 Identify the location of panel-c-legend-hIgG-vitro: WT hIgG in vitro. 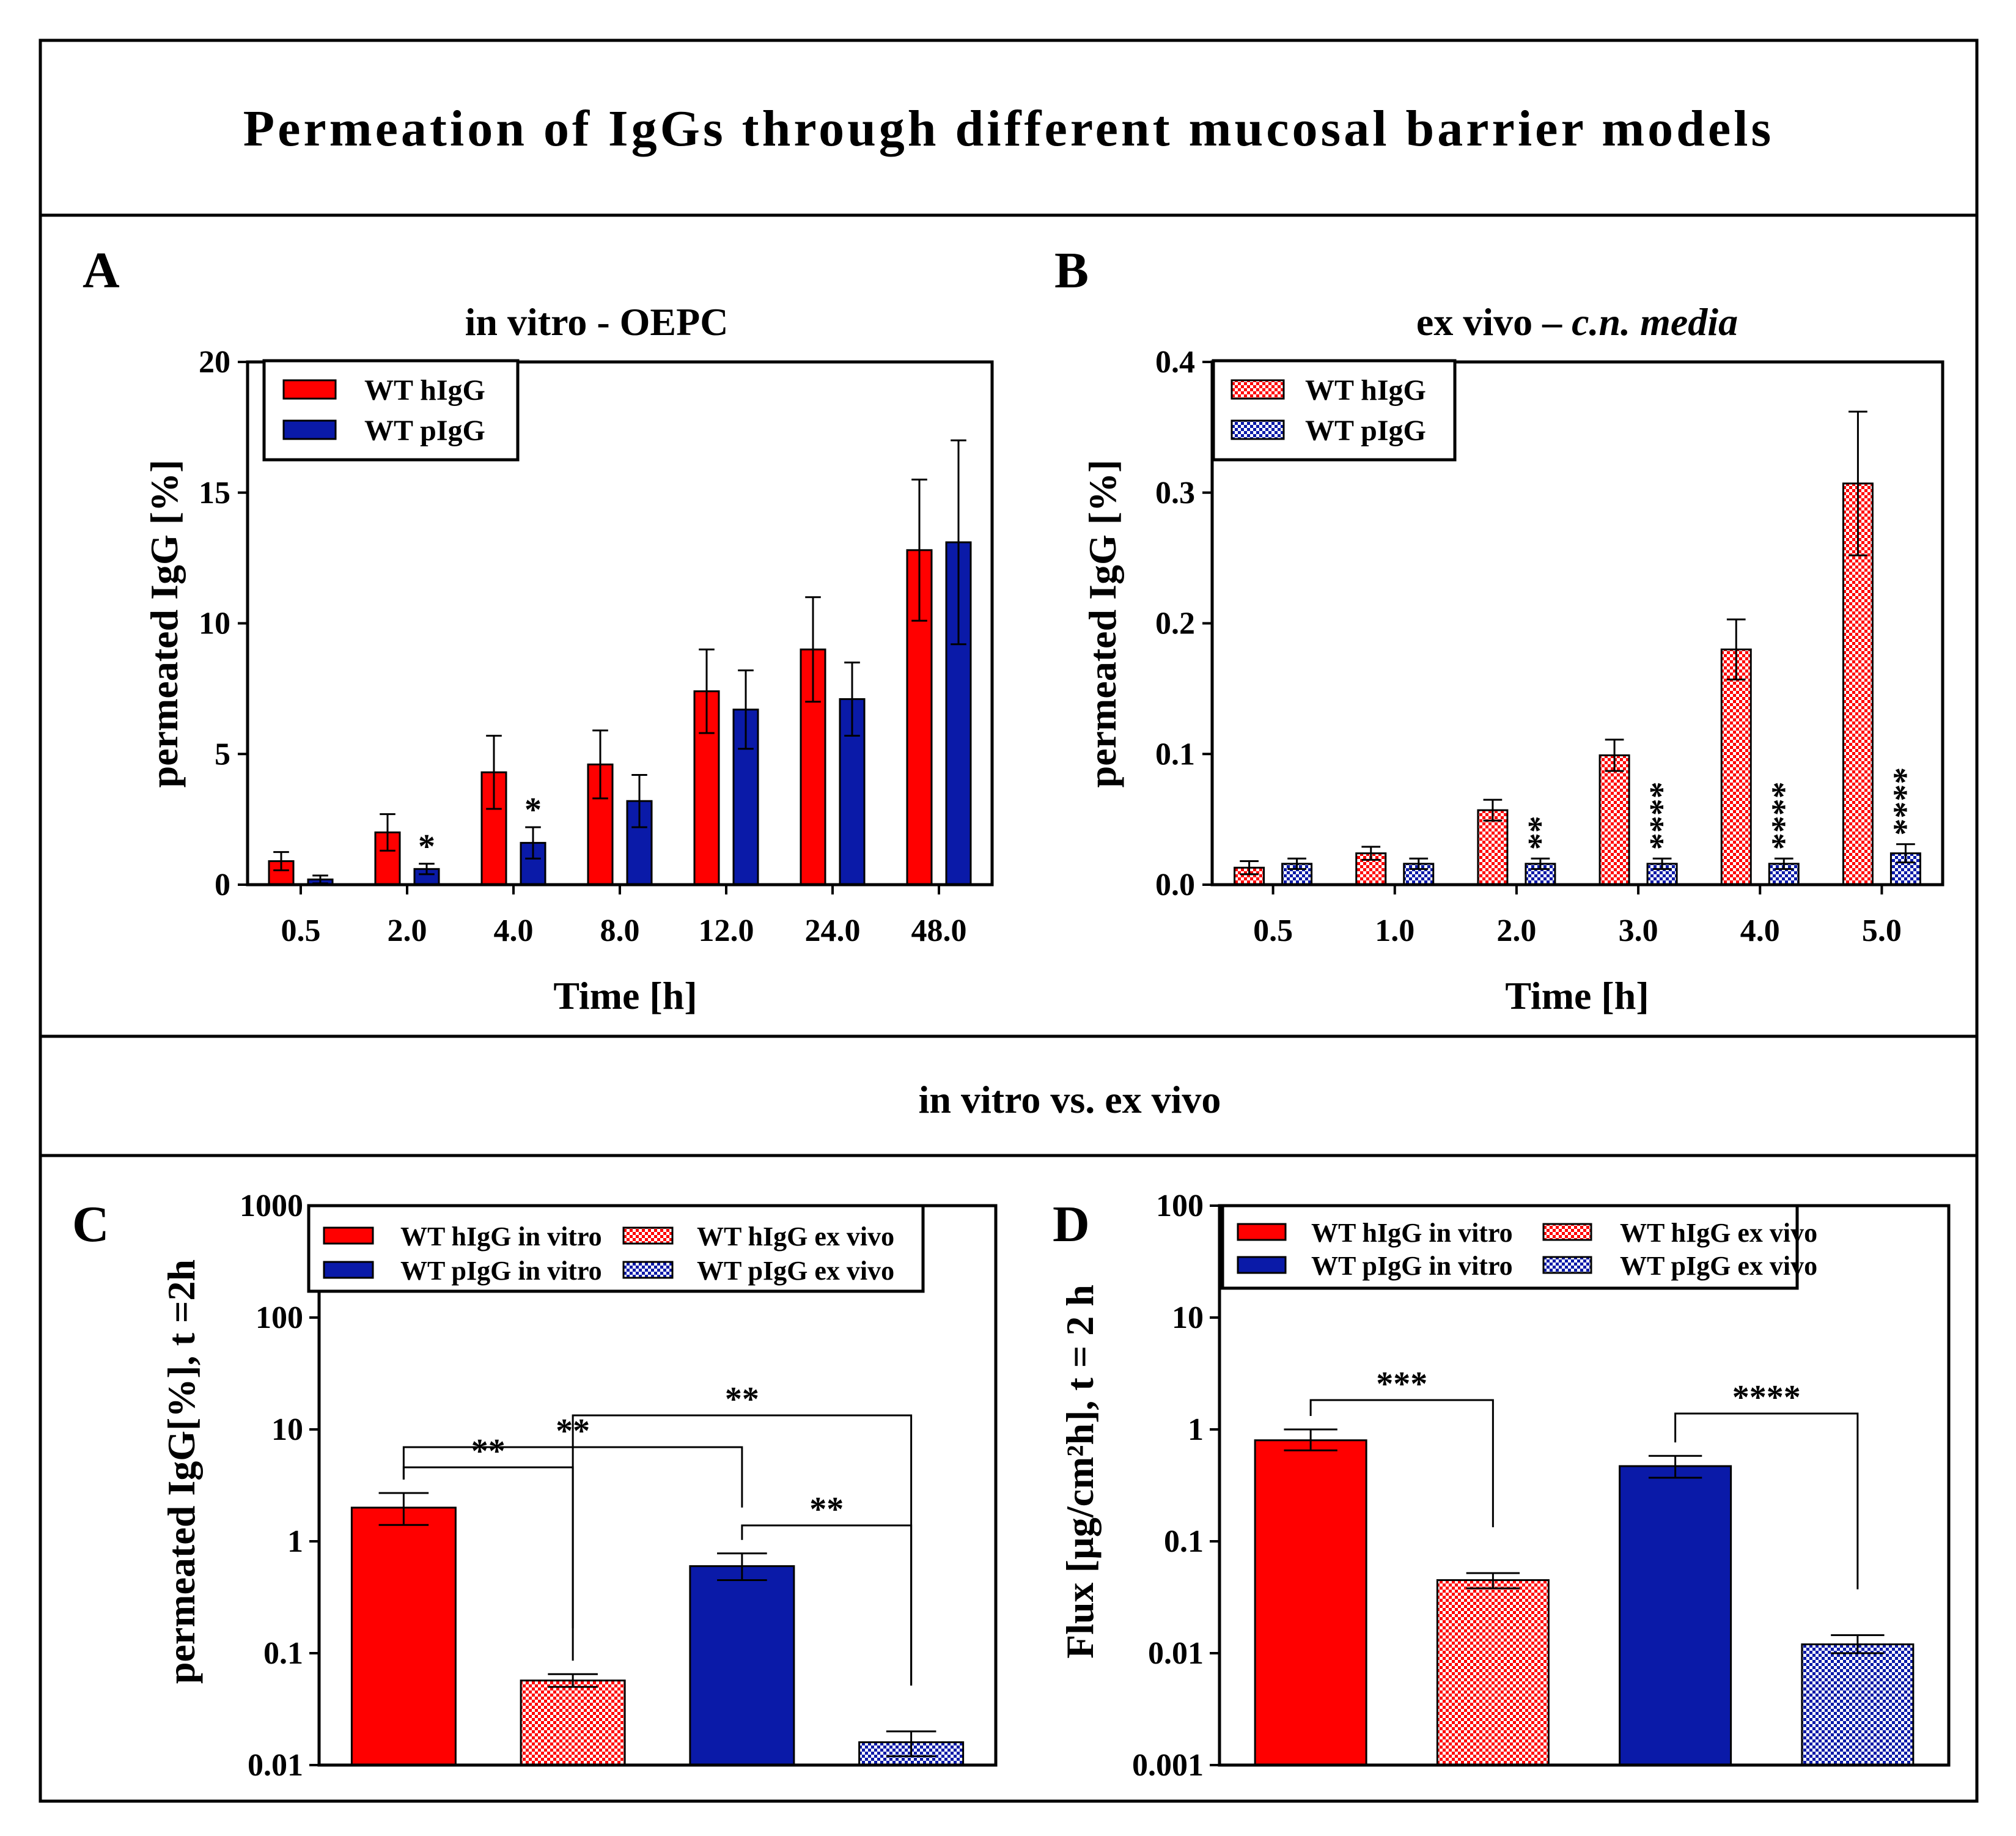
(501, 1237).